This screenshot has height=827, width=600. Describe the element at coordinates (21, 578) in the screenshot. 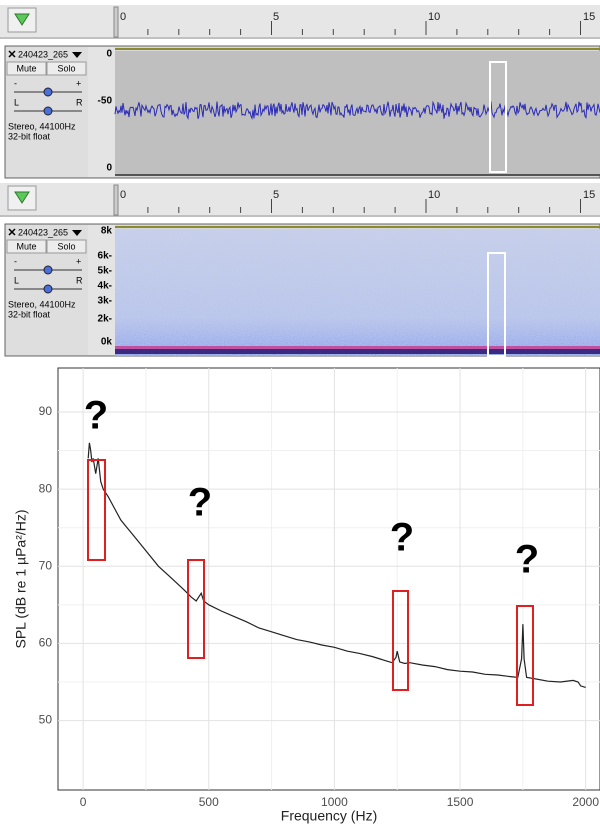

I see `y-axis-label: SPL (dB re 1 µPa²/Hz)` at that location.